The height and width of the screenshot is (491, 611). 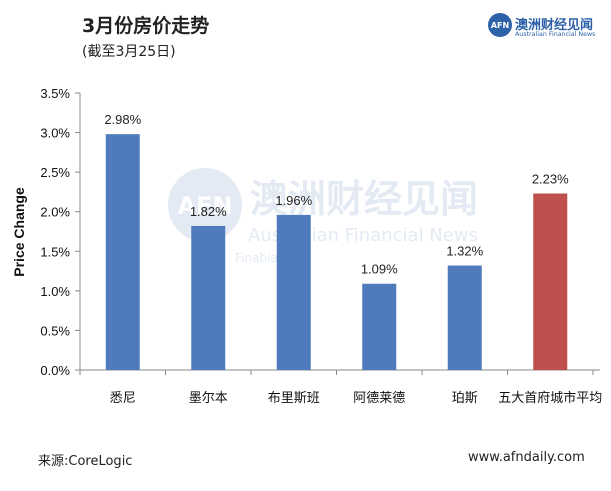 I want to click on source-note: 来源:CoreLogic, so click(x=85, y=461).